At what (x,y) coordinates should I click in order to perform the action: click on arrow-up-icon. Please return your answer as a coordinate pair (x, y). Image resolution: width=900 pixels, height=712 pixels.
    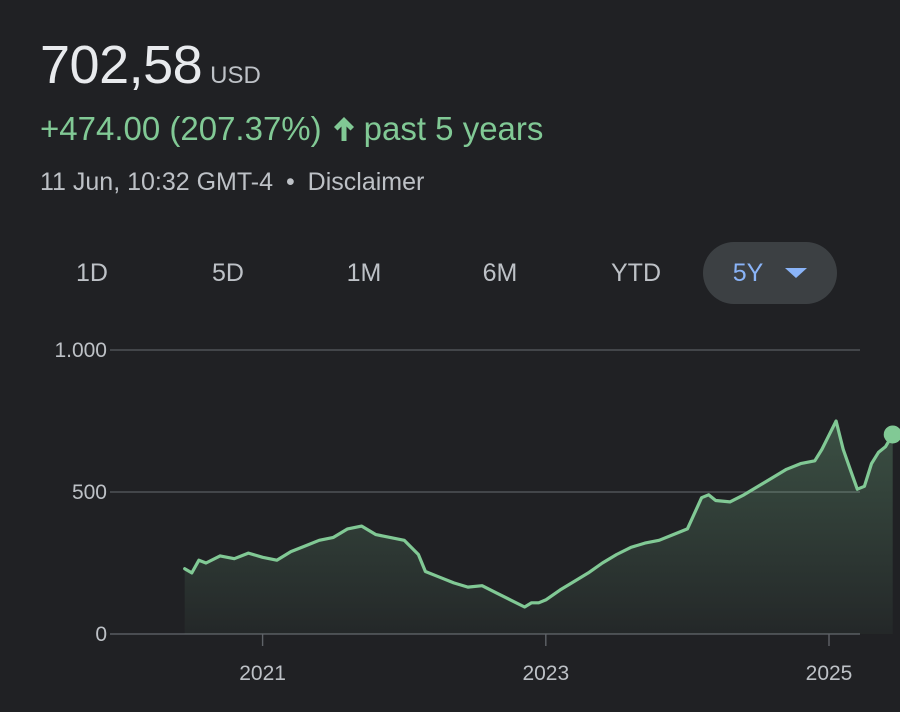
    Looking at the image, I should click on (344, 129).